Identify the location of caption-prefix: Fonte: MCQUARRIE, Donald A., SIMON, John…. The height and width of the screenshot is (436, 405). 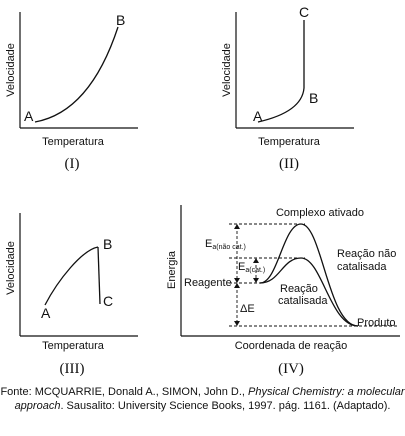
(124, 392).